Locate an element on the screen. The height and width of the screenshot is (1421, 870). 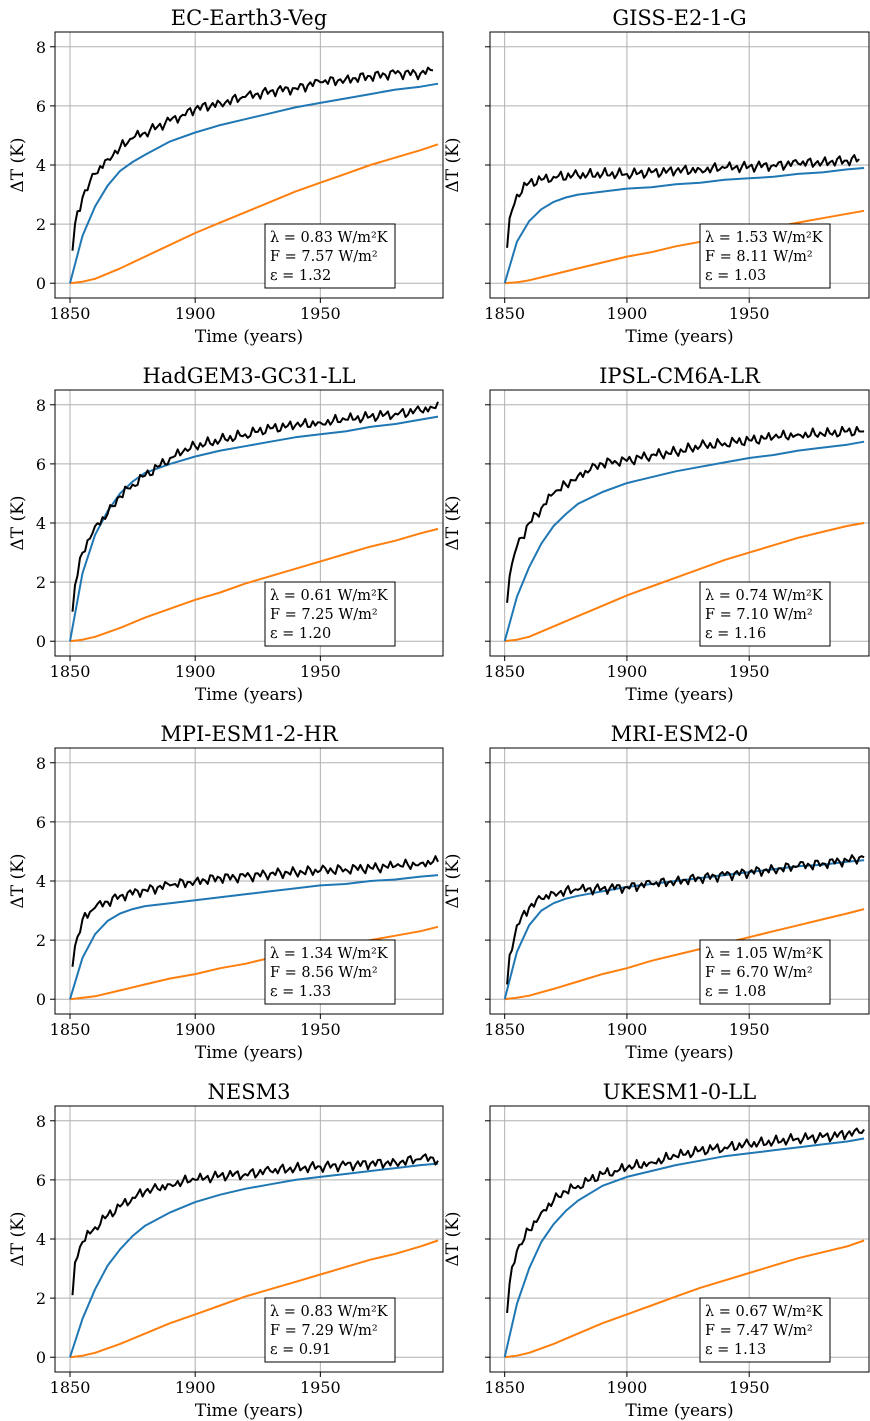
epsilon-text: ε = 1.33 is located at coordinates (300, 992).